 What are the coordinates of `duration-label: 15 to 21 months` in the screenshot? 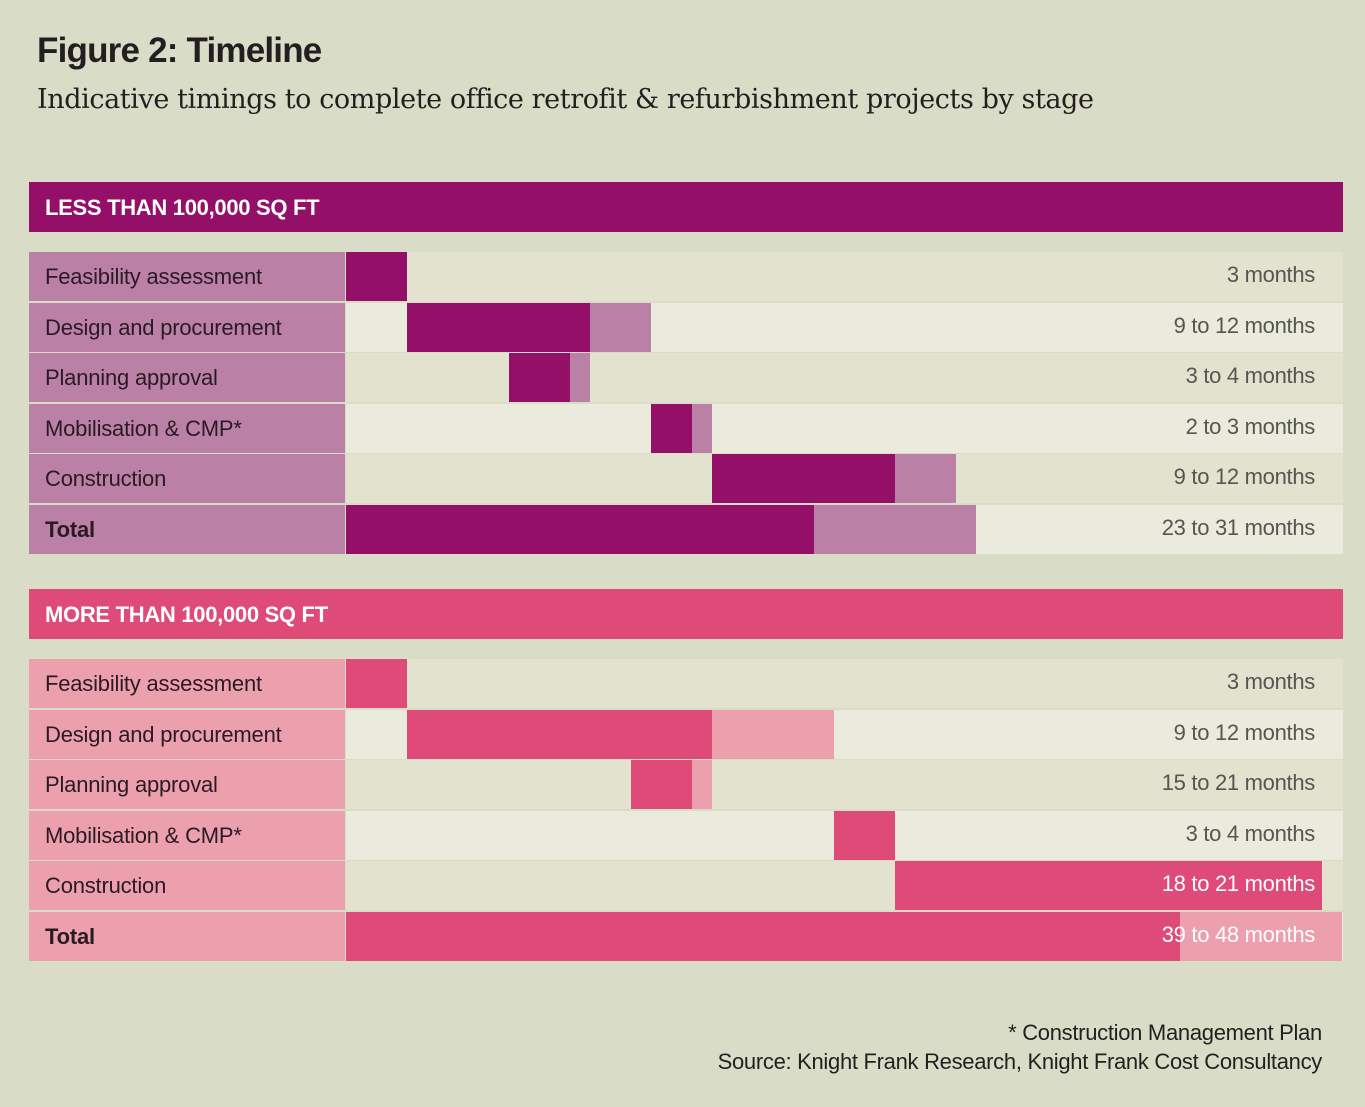 It's located at (1238, 783).